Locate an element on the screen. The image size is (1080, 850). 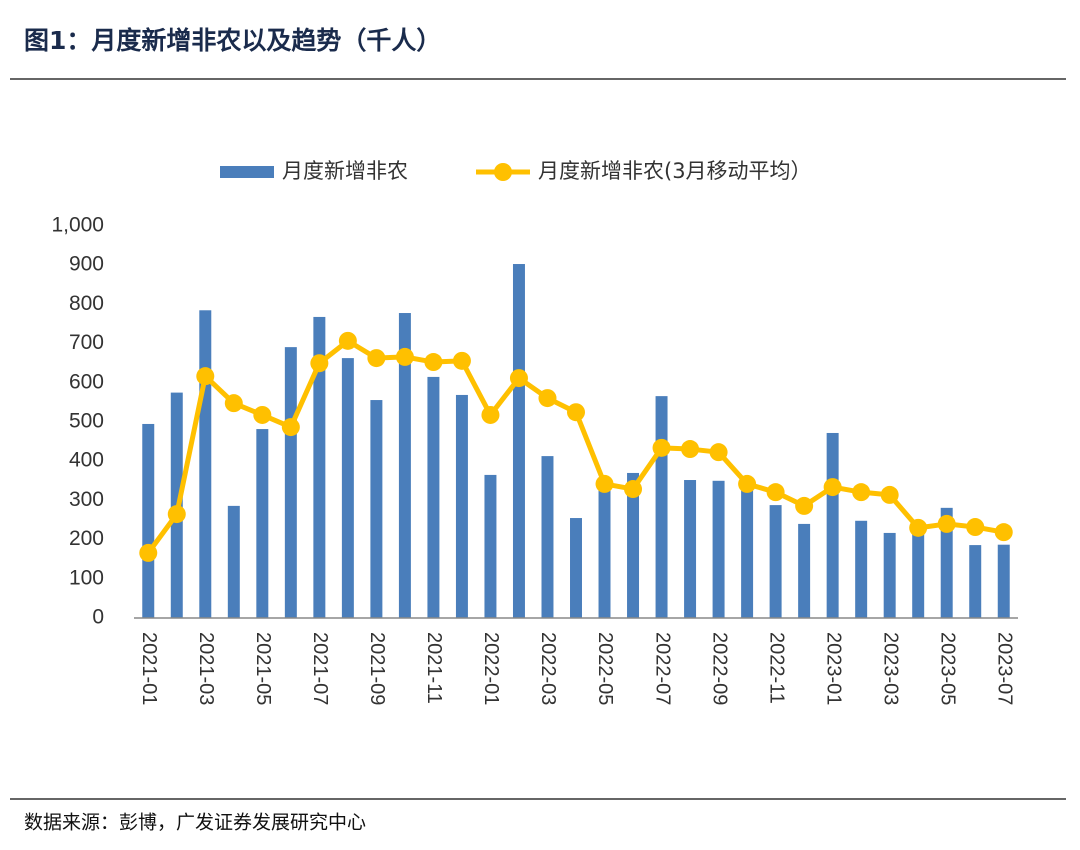
x-tick-label: 2022-11 is located at coordinates (776, 668).